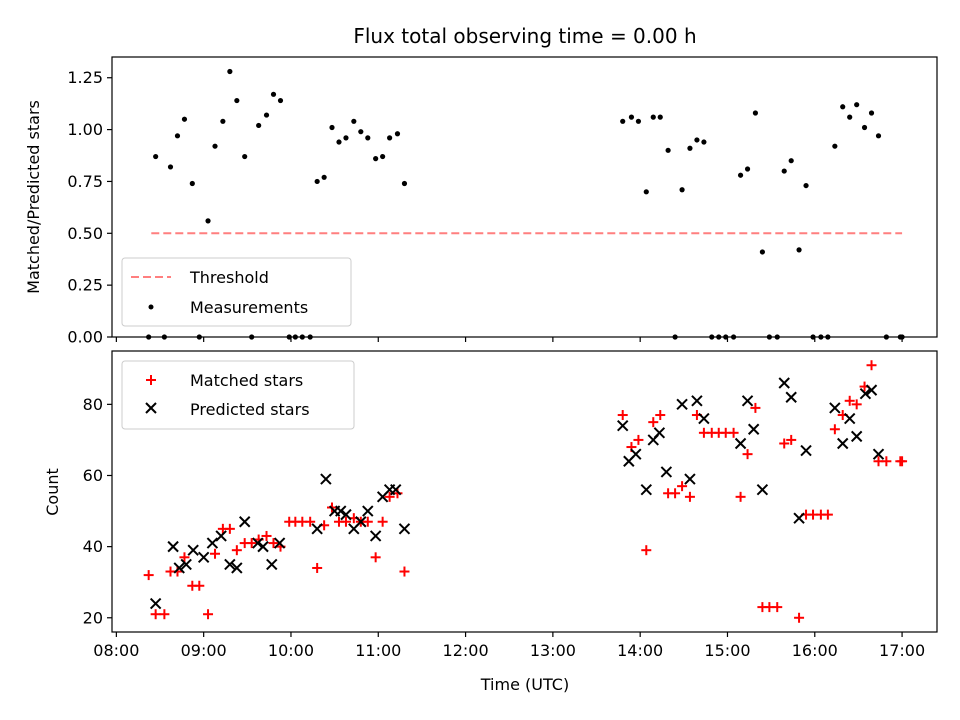 The width and height of the screenshot is (960, 720). What do you see at coordinates (89, 207) in the screenshot?
I see `ratio-y-ticks: 0.00 0.25 0.50 0.75 1.00 1.25` at bounding box center [89, 207].